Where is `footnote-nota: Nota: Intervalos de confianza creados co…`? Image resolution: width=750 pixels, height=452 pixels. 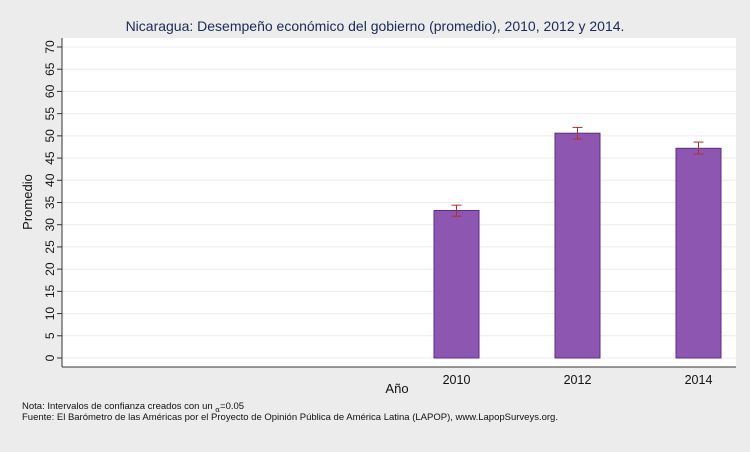 footnote-nota: Nota: Intervalos de confianza creados co… is located at coordinates (133, 407).